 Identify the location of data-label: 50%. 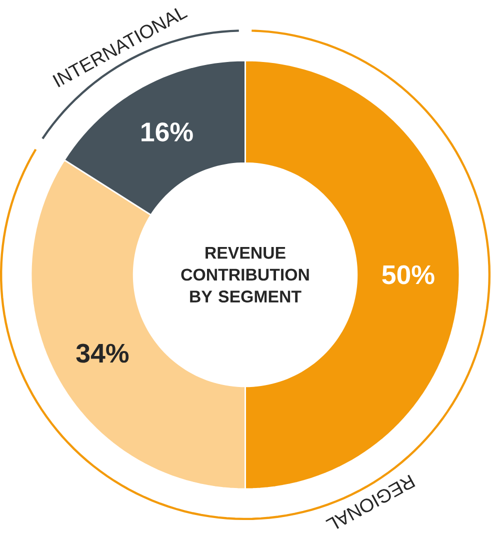
(408, 274).